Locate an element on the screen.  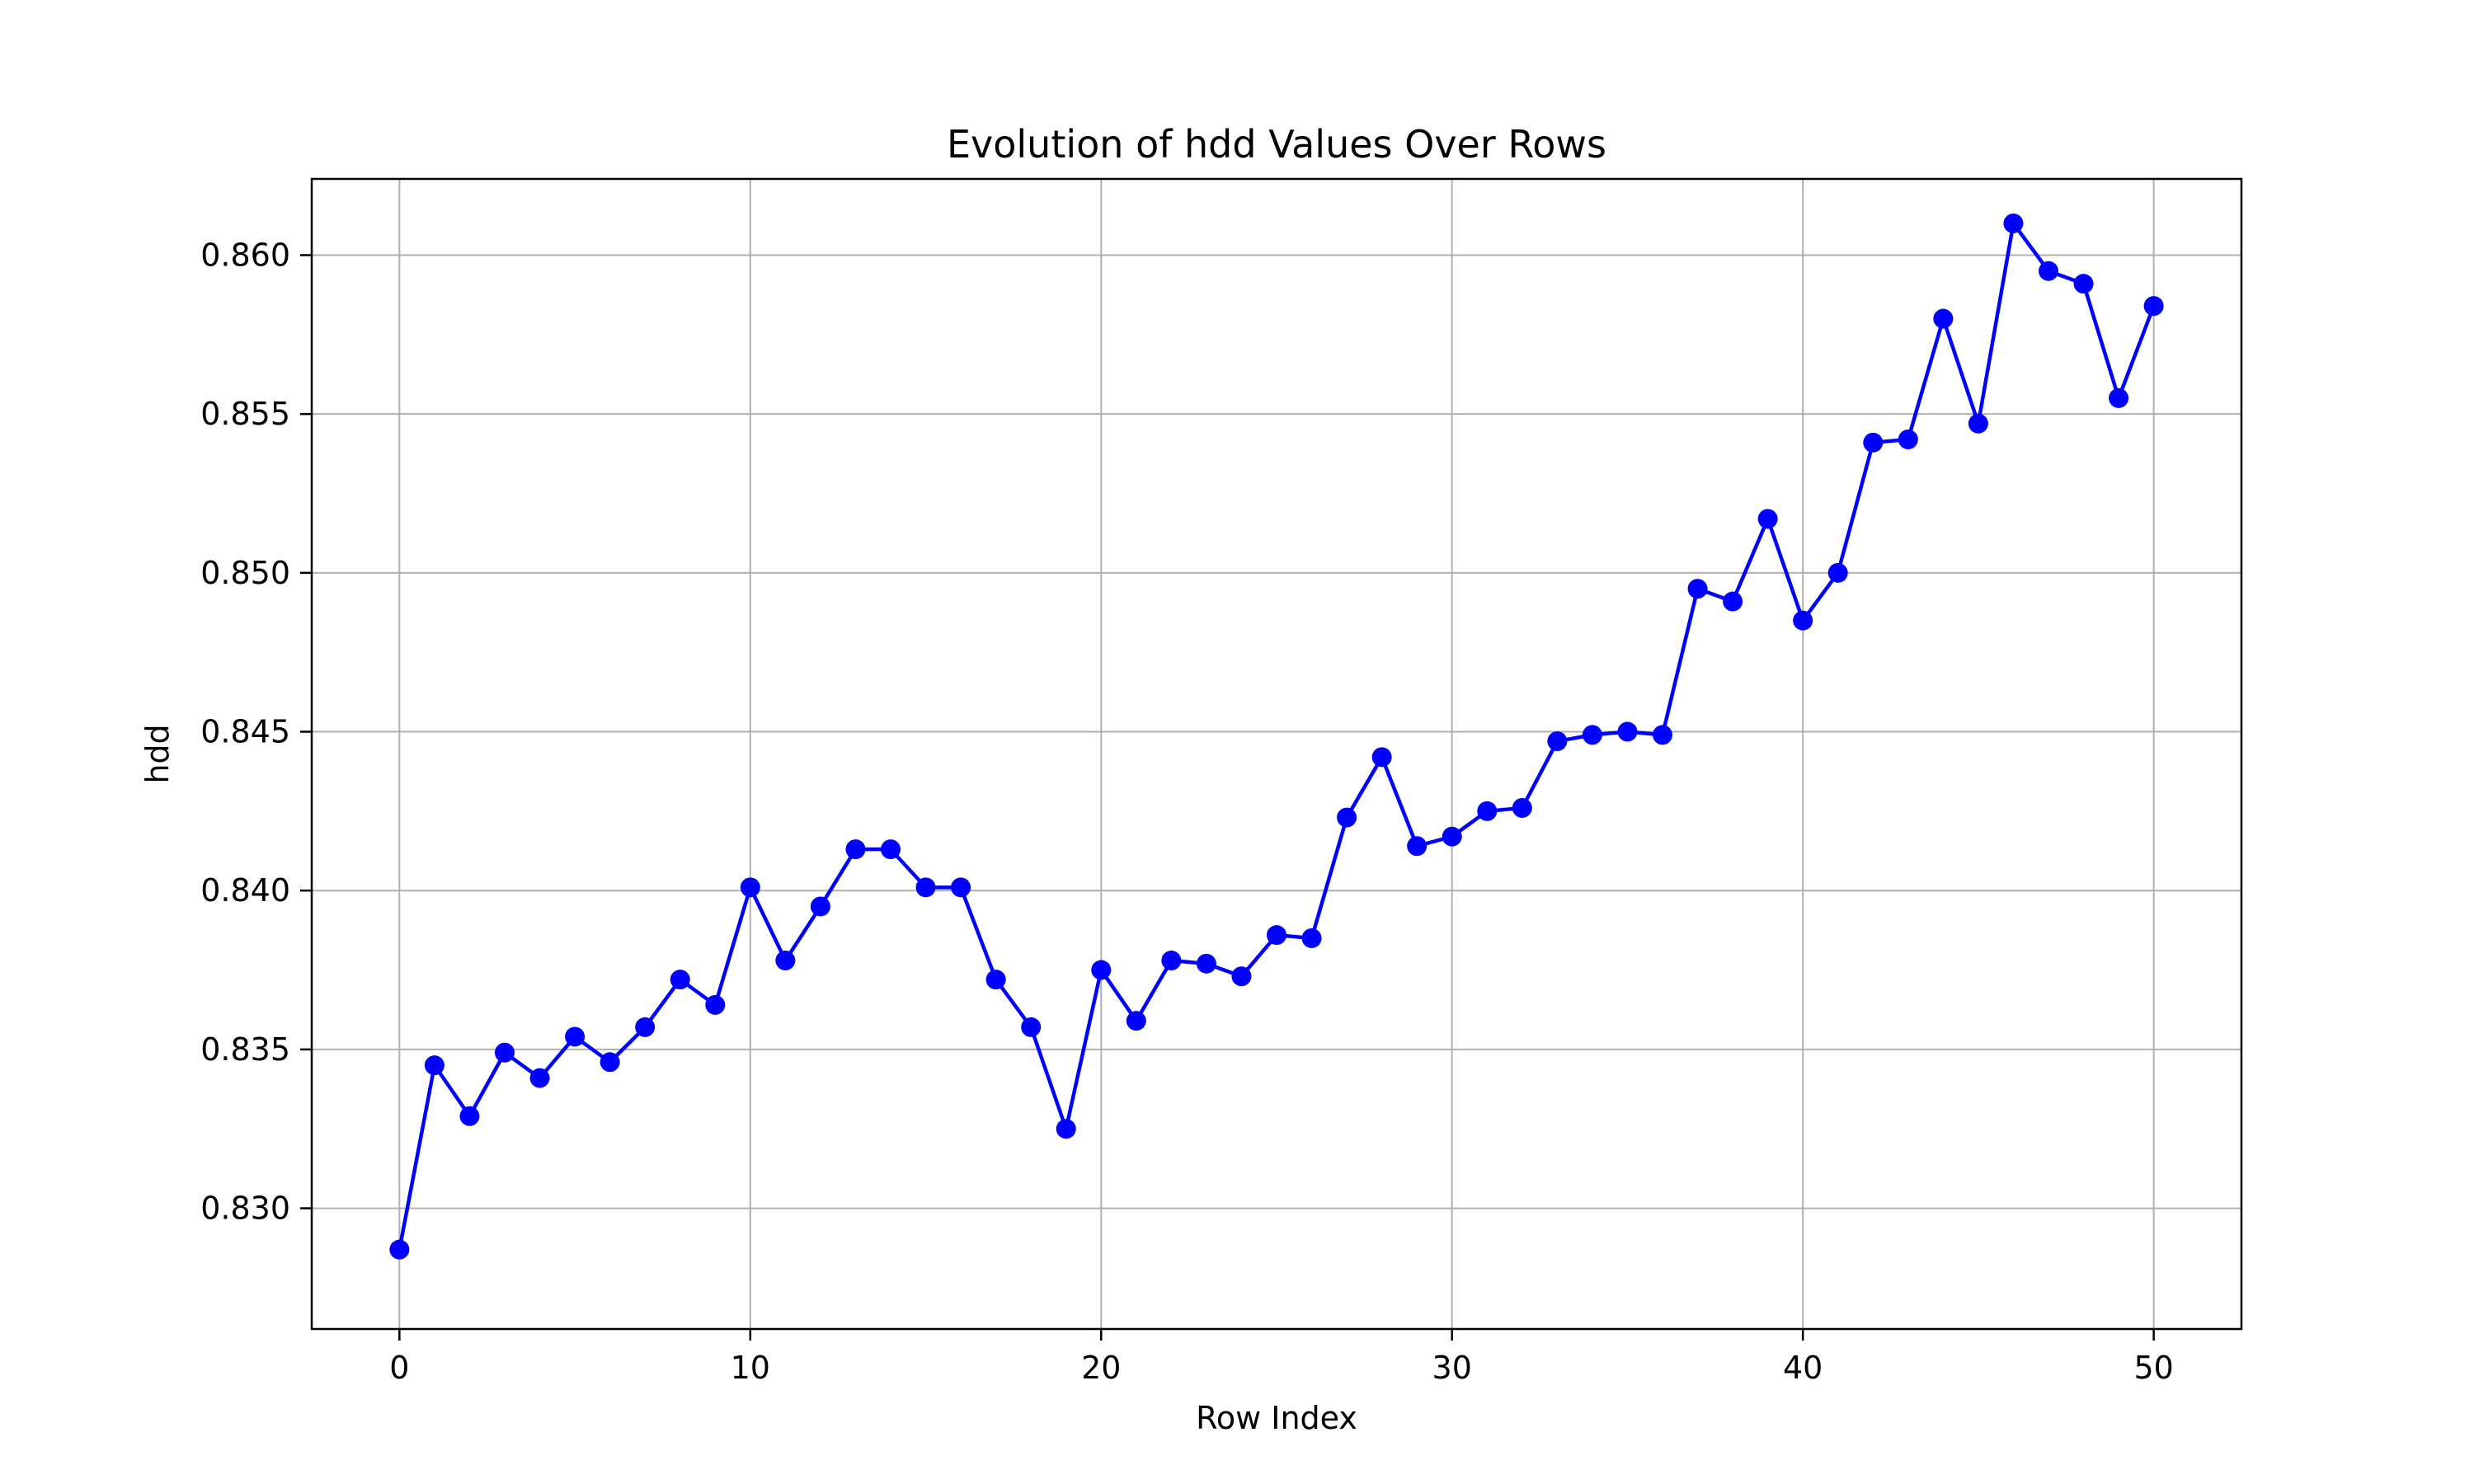
chart-title: Evolution of hdd Values Over Rows is located at coordinates (1276, 144).